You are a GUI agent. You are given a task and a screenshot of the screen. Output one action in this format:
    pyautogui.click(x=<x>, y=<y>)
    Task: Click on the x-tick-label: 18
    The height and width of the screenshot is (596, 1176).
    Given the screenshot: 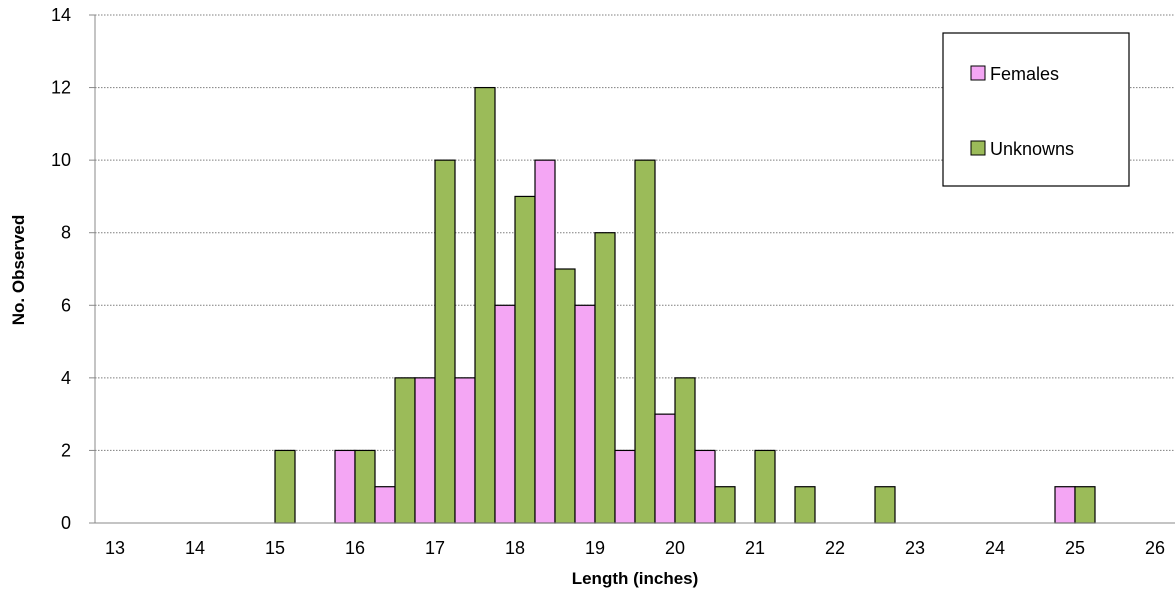 What is the action you would take?
    pyautogui.click(x=515, y=548)
    